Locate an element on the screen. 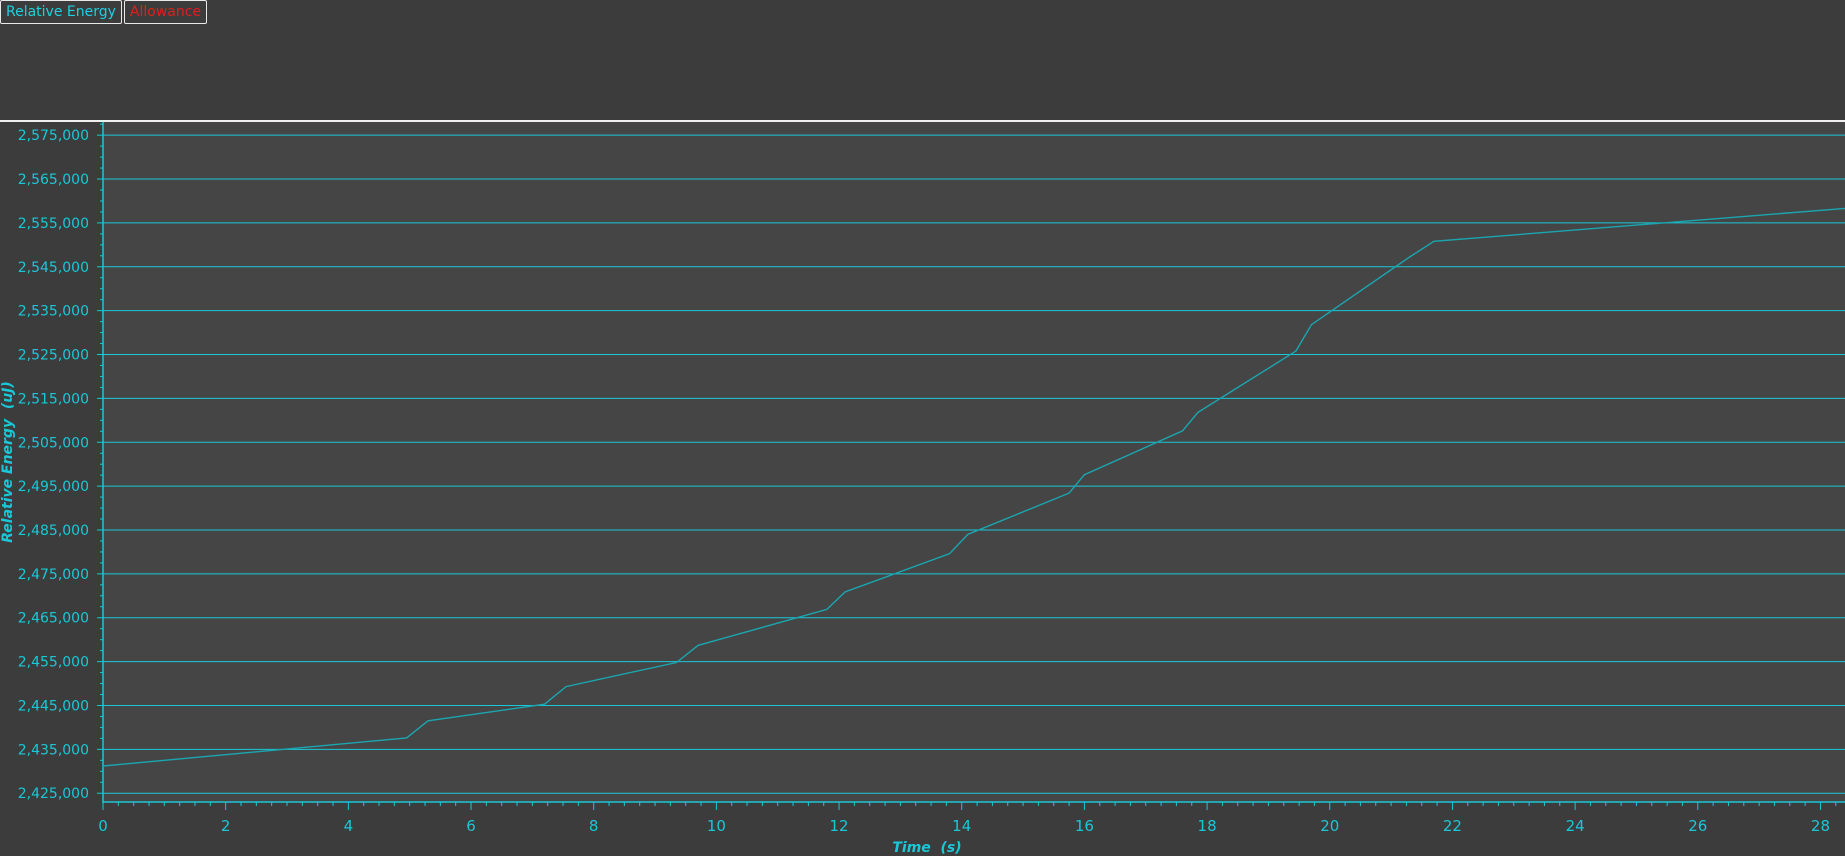 The height and width of the screenshot is (856, 1845). y-tick-label: 2,465,000 is located at coordinates (53, 619).